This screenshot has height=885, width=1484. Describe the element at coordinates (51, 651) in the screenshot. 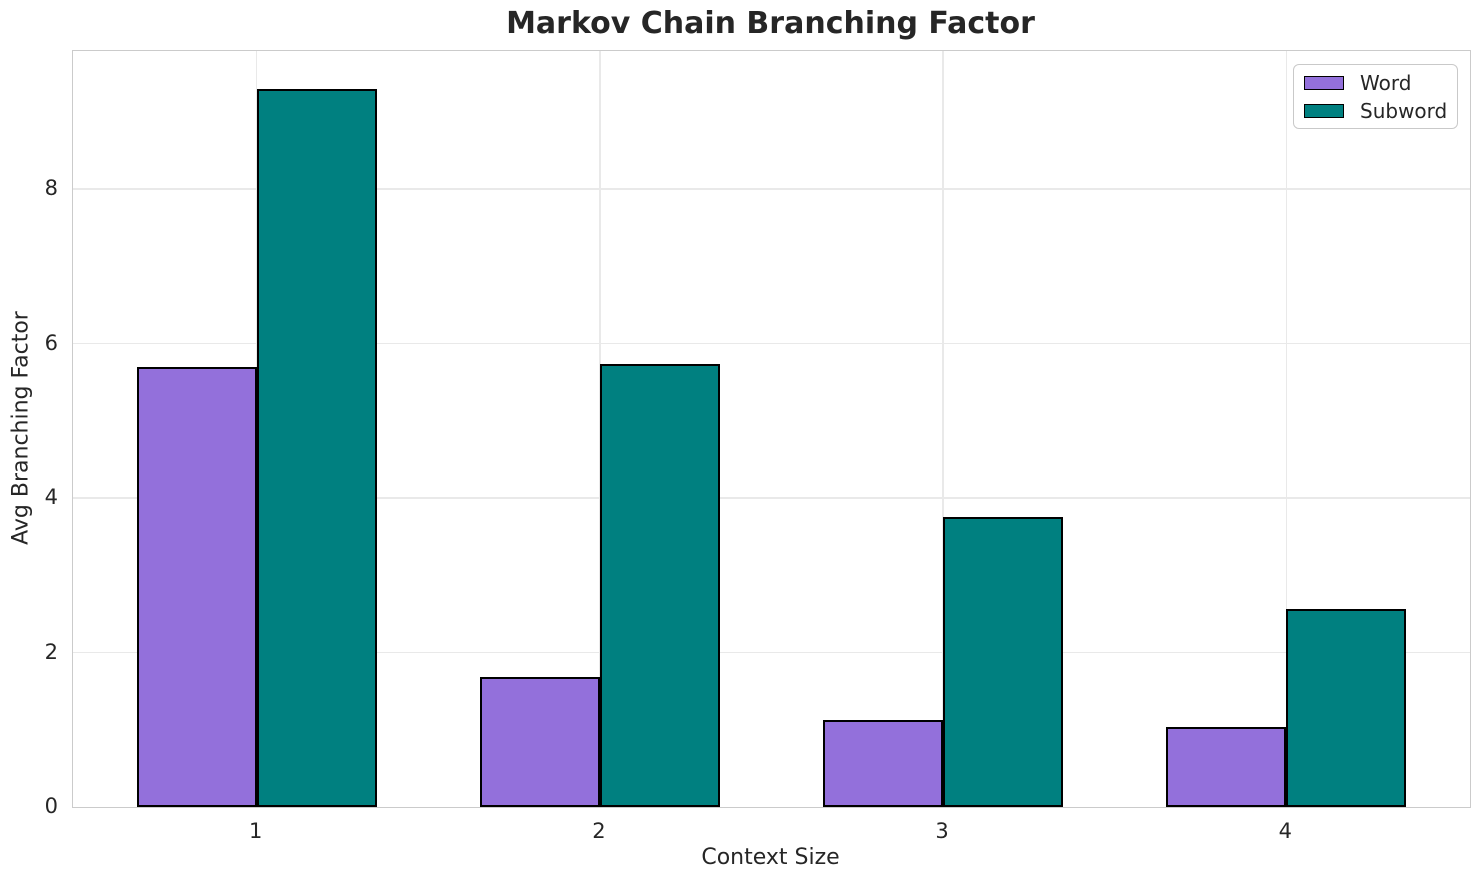

I see `y-tick-label-2: 2` at that location.